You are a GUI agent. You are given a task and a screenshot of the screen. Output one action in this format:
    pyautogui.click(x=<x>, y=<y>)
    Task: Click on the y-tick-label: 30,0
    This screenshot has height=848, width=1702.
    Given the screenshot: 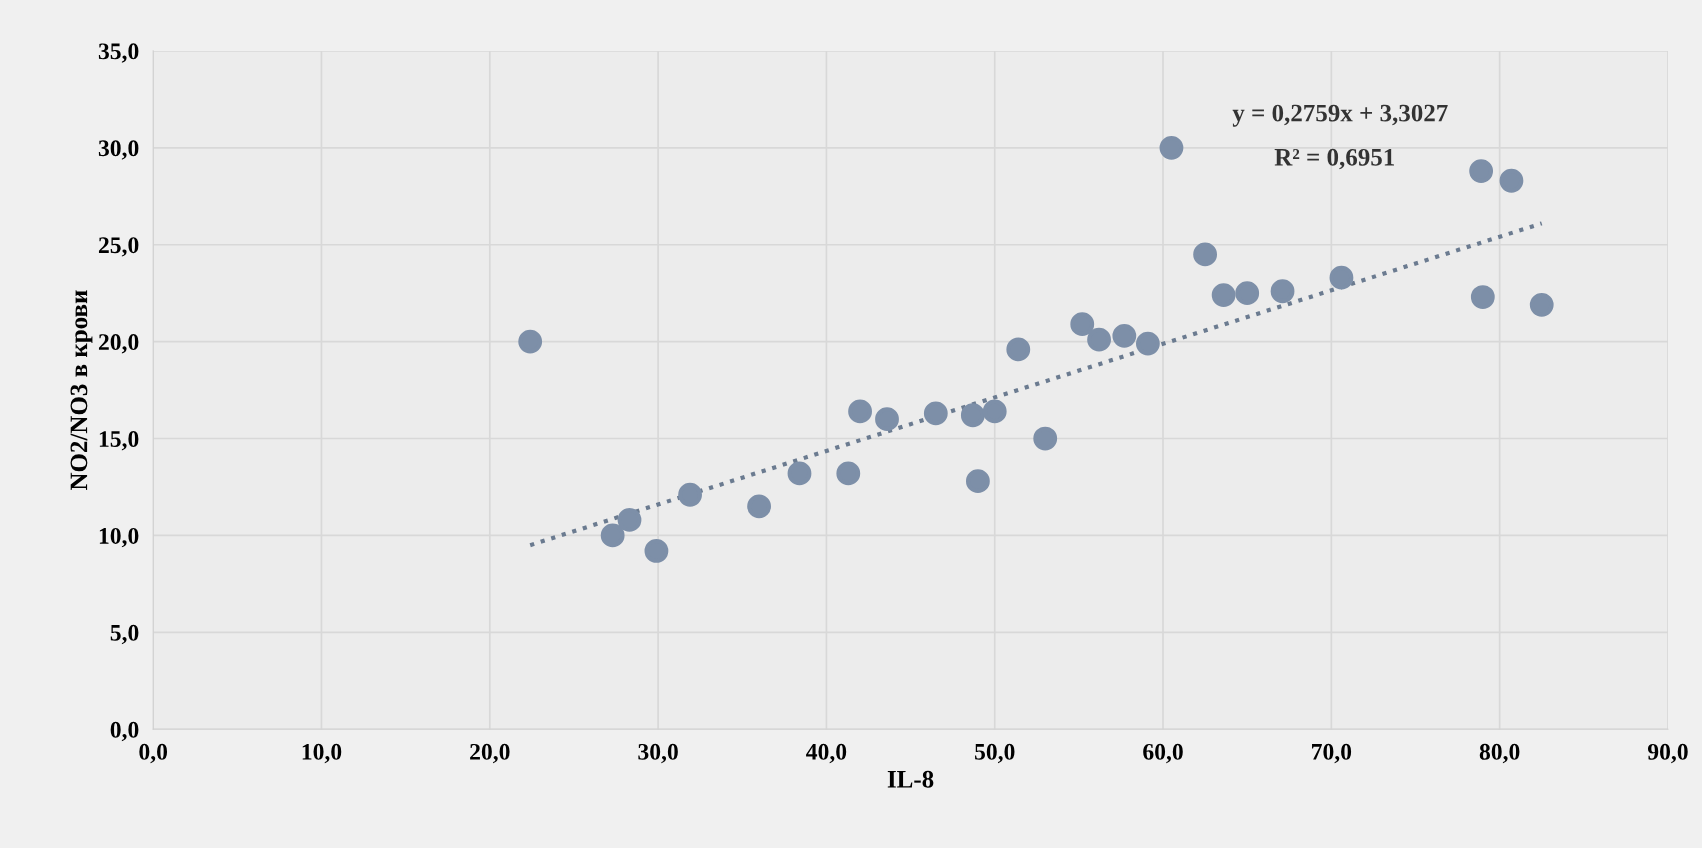 What is the action you would take?
    pyautogui.click(x=118, y=150)
    